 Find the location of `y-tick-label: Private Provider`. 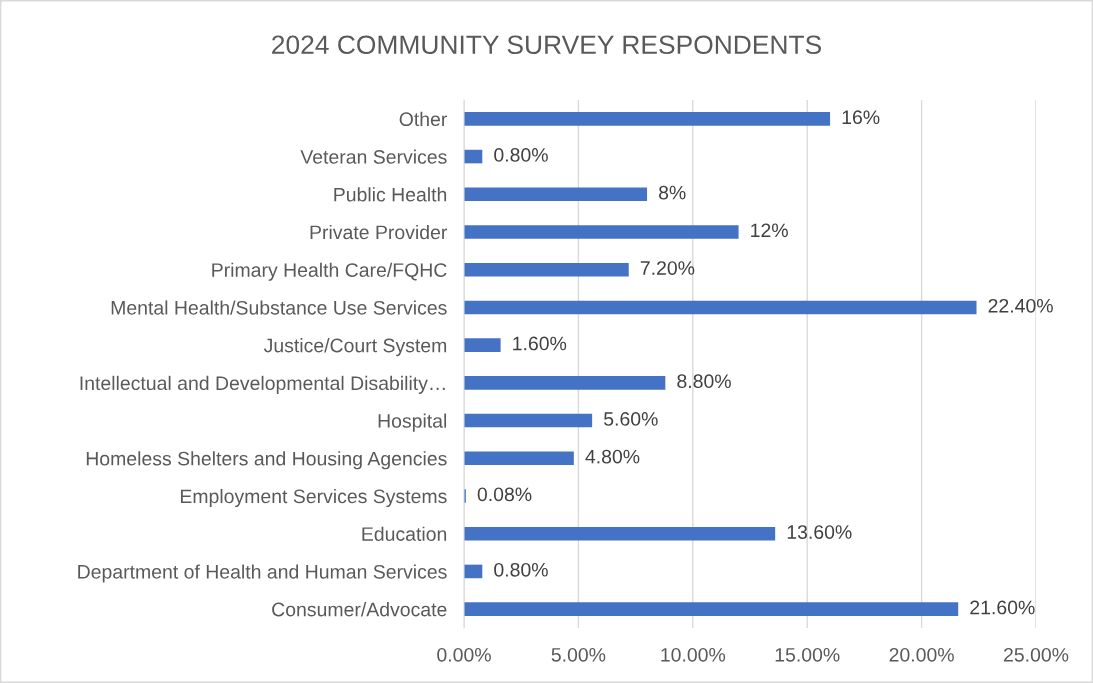

y-tick-label: Private Provider is located at coordinates (379, 232).